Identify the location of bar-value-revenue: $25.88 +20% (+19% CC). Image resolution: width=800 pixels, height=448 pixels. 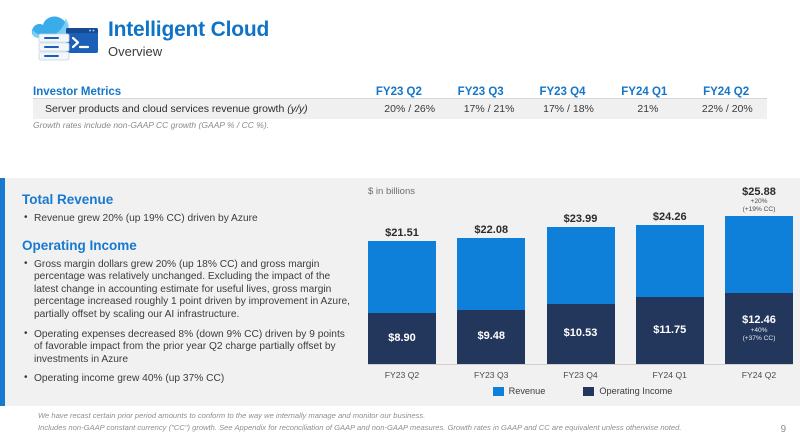
(759, 200).